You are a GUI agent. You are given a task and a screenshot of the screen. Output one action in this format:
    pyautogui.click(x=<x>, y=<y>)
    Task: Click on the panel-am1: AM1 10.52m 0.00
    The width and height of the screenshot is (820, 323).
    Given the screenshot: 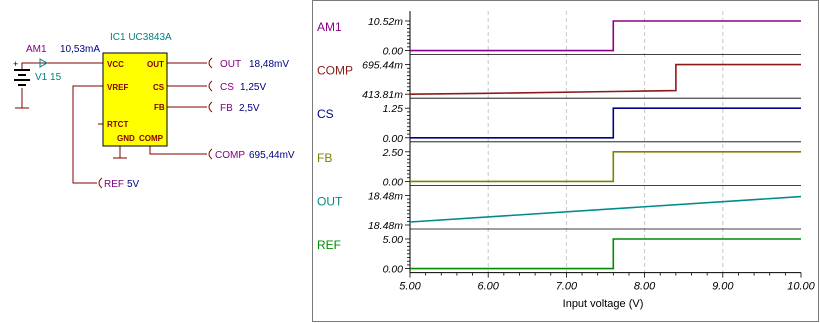 What is the action you would take?
    pyautogui.click(x=559, y=34)
    